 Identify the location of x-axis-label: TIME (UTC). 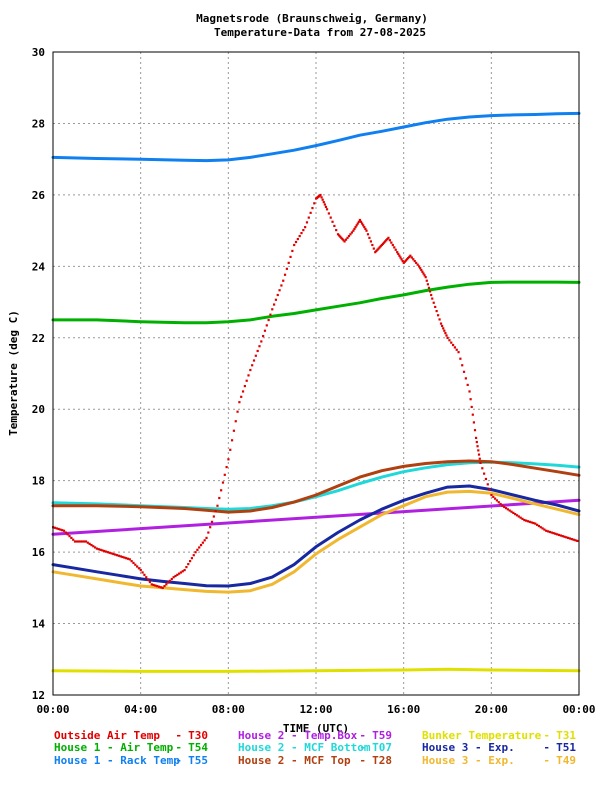
(316, 728).